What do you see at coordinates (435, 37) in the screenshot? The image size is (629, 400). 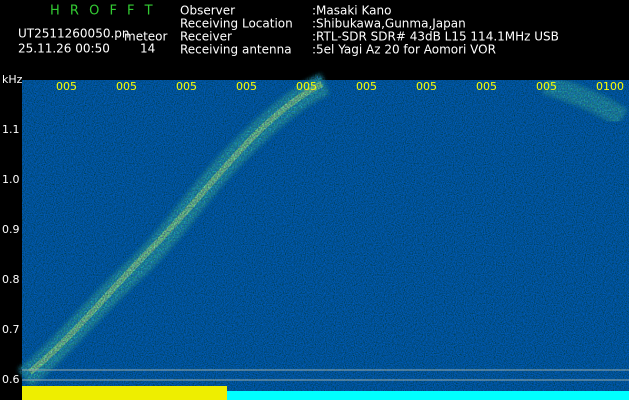 I see `info-value: :RTL-SDR SDR# 43dB L15 114.1MHz USB` at bounding box center [435, 37].